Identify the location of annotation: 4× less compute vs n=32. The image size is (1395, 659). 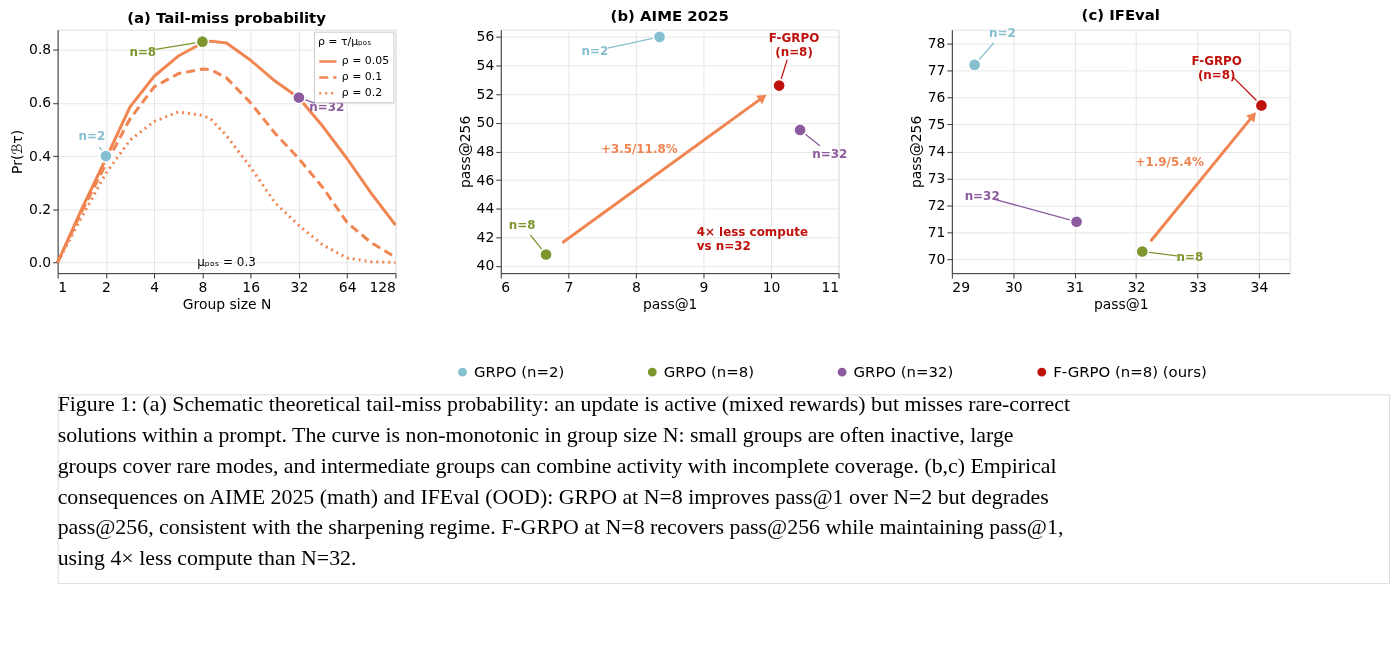
(752, 238).